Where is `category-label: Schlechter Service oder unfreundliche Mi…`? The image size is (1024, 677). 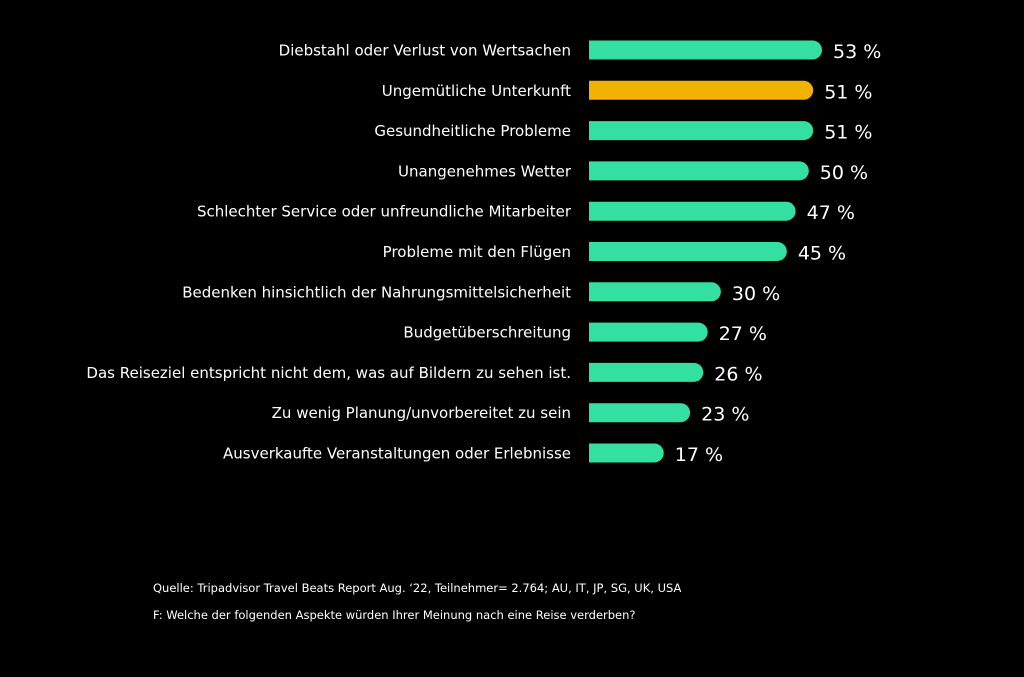 category-label: Schlechter Service oder unfreundliche Mi… is located at coordinates (384, 212).